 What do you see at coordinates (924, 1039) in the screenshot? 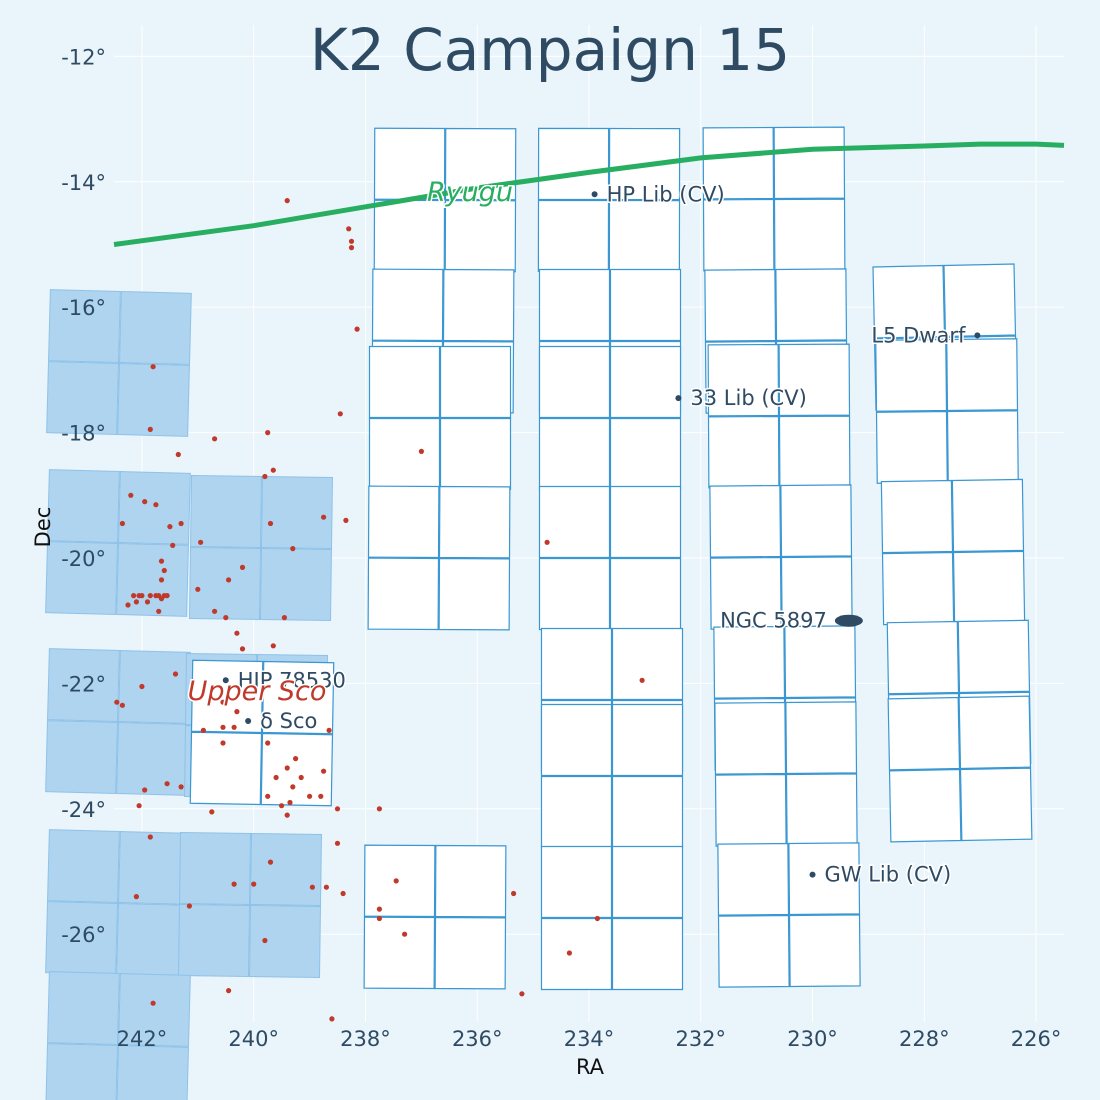
I see `x-tick-label: 228°` at bounding box center [924, 1039].